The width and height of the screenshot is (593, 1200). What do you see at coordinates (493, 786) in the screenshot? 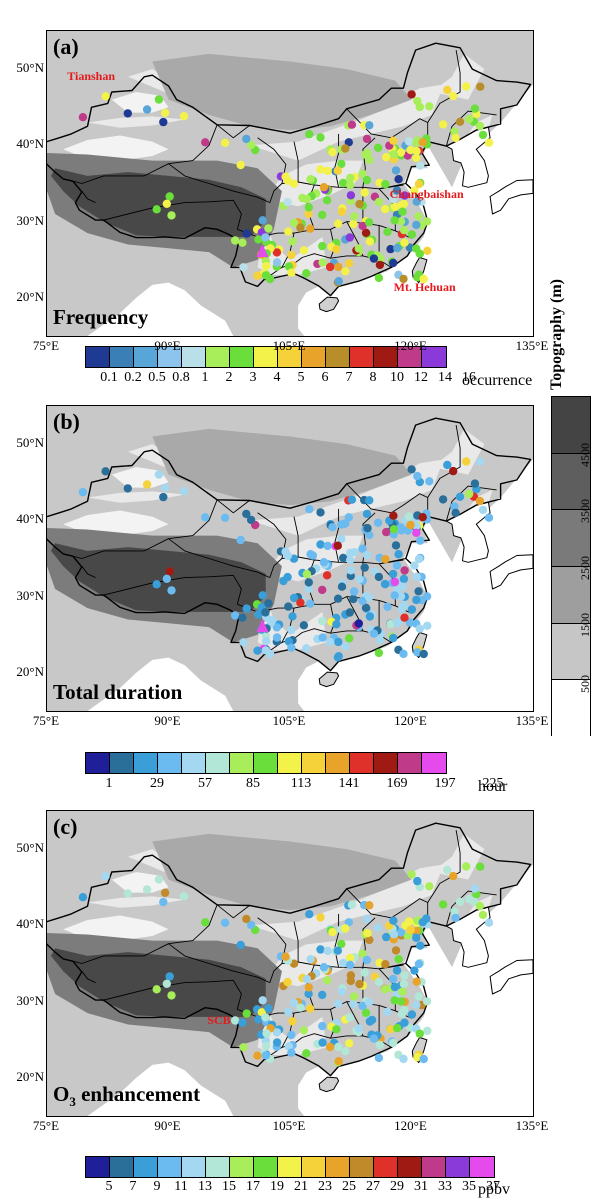
I see `colorbar-unit-b: hour` at bounding box center [493, 786].